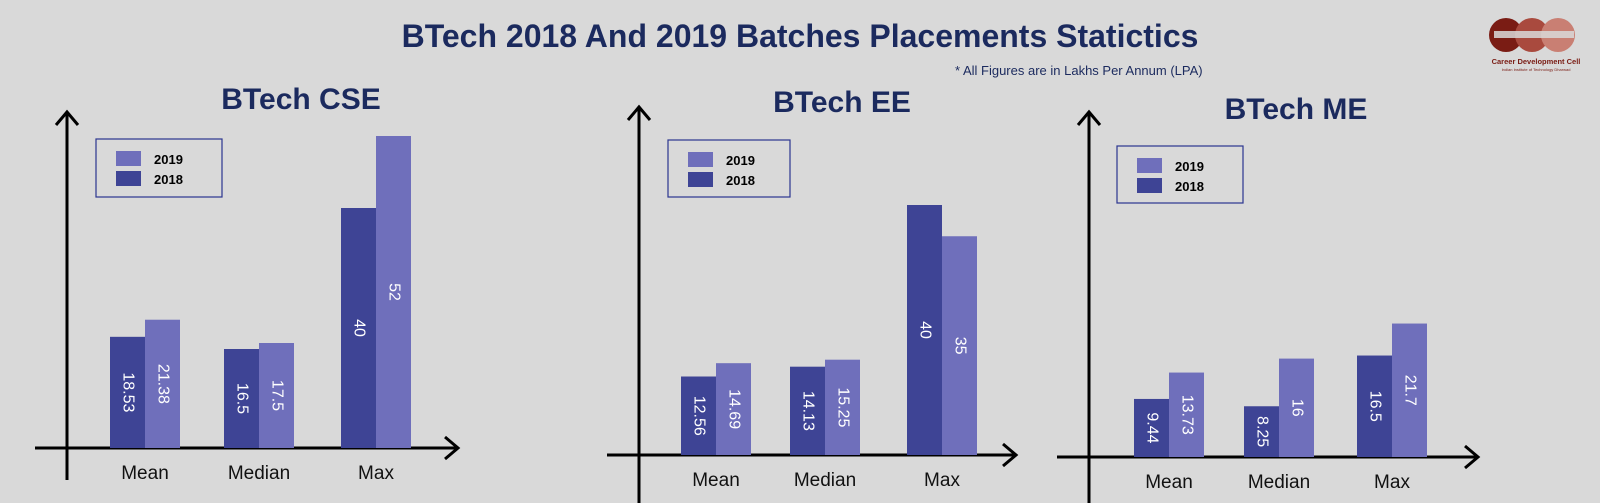 This screenshot has width=1600, height=503. What do you see at coordinates (1296, 109) in the screenshot?
I see `chart-title: BTech ME` at bounding box center [1296, 109].